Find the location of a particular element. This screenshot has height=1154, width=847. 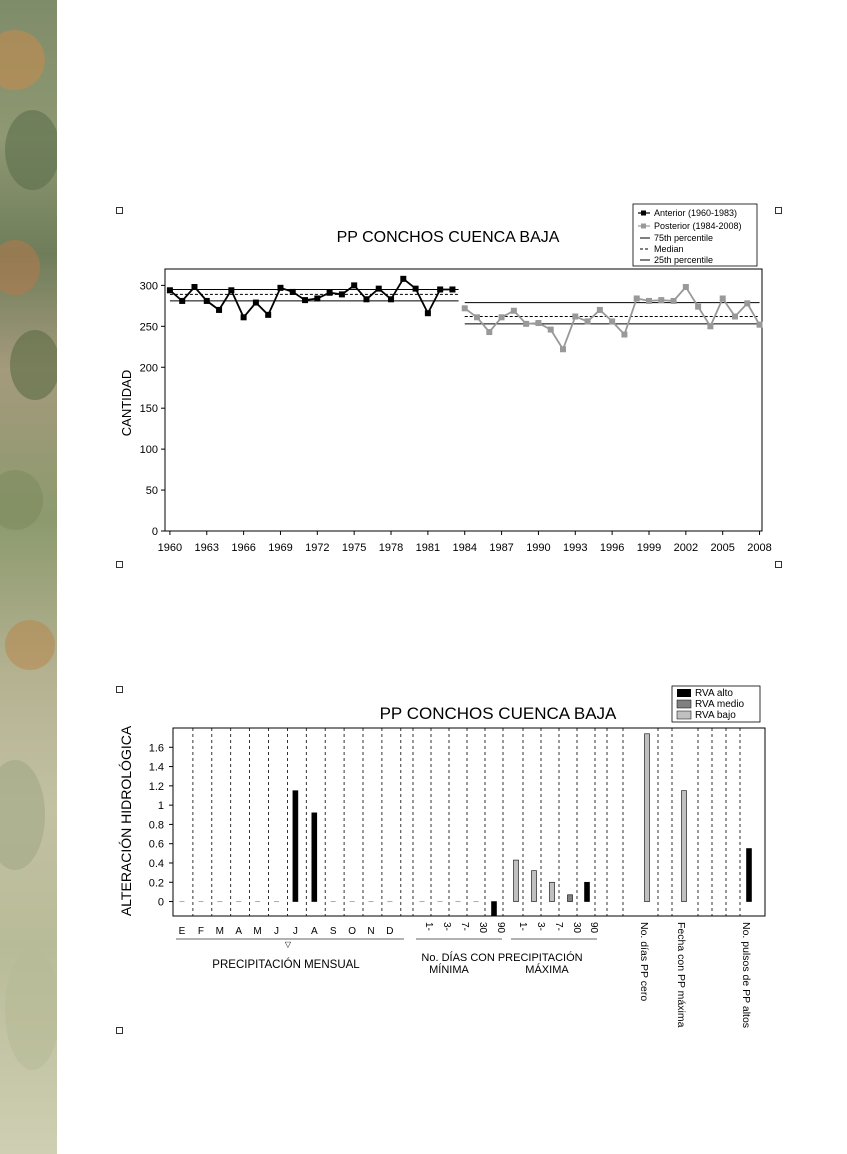

x-tick-label: 1963 is located at coordinates (207, 548).